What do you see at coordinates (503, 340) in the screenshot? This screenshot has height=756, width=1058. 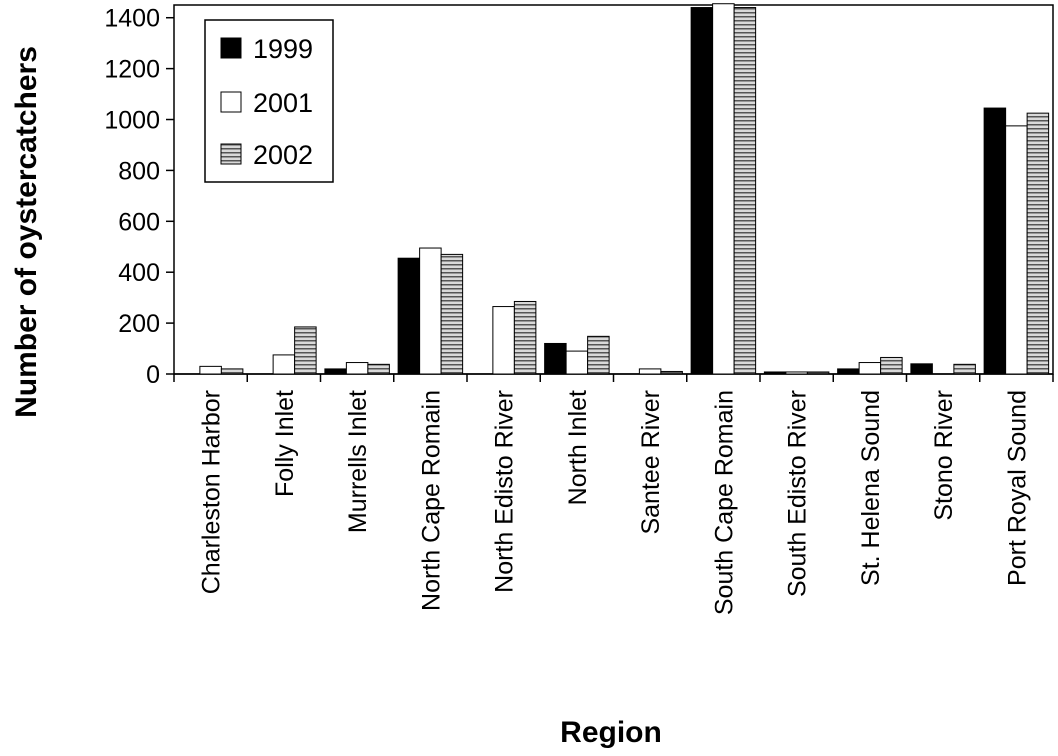 I see `bar-2001-north-edisto-river` at bounding box center [503, 340].